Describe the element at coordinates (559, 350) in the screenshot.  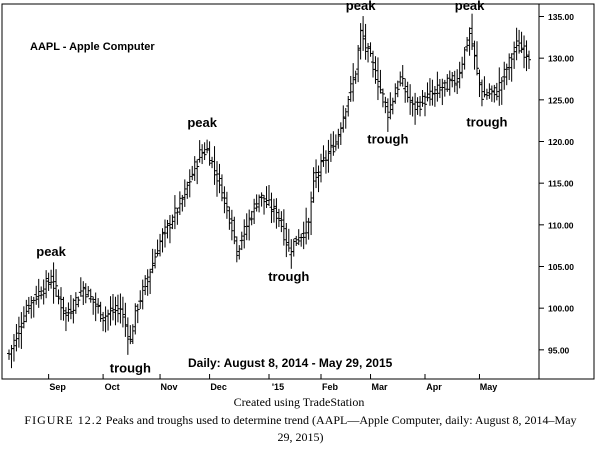
I see `price-tick-label: 95.00` at that location.